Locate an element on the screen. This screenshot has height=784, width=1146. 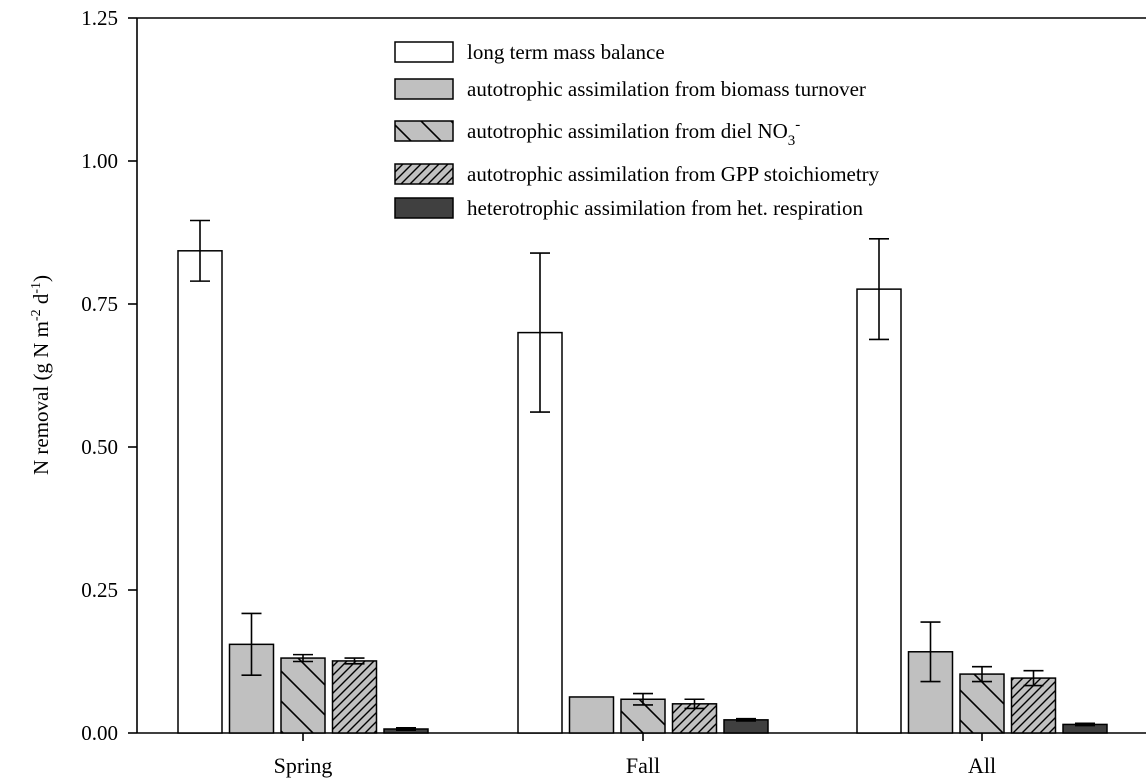
x-category-label: Spring is located at coordinates (303, 765).